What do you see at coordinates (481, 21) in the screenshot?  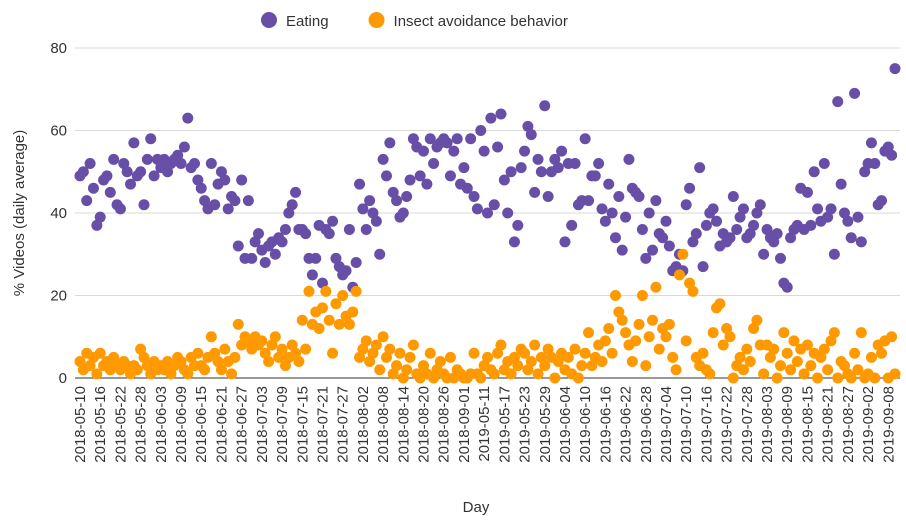 I see `legend-label: Insect avoidance behavior` at bounding box center [481, 21].